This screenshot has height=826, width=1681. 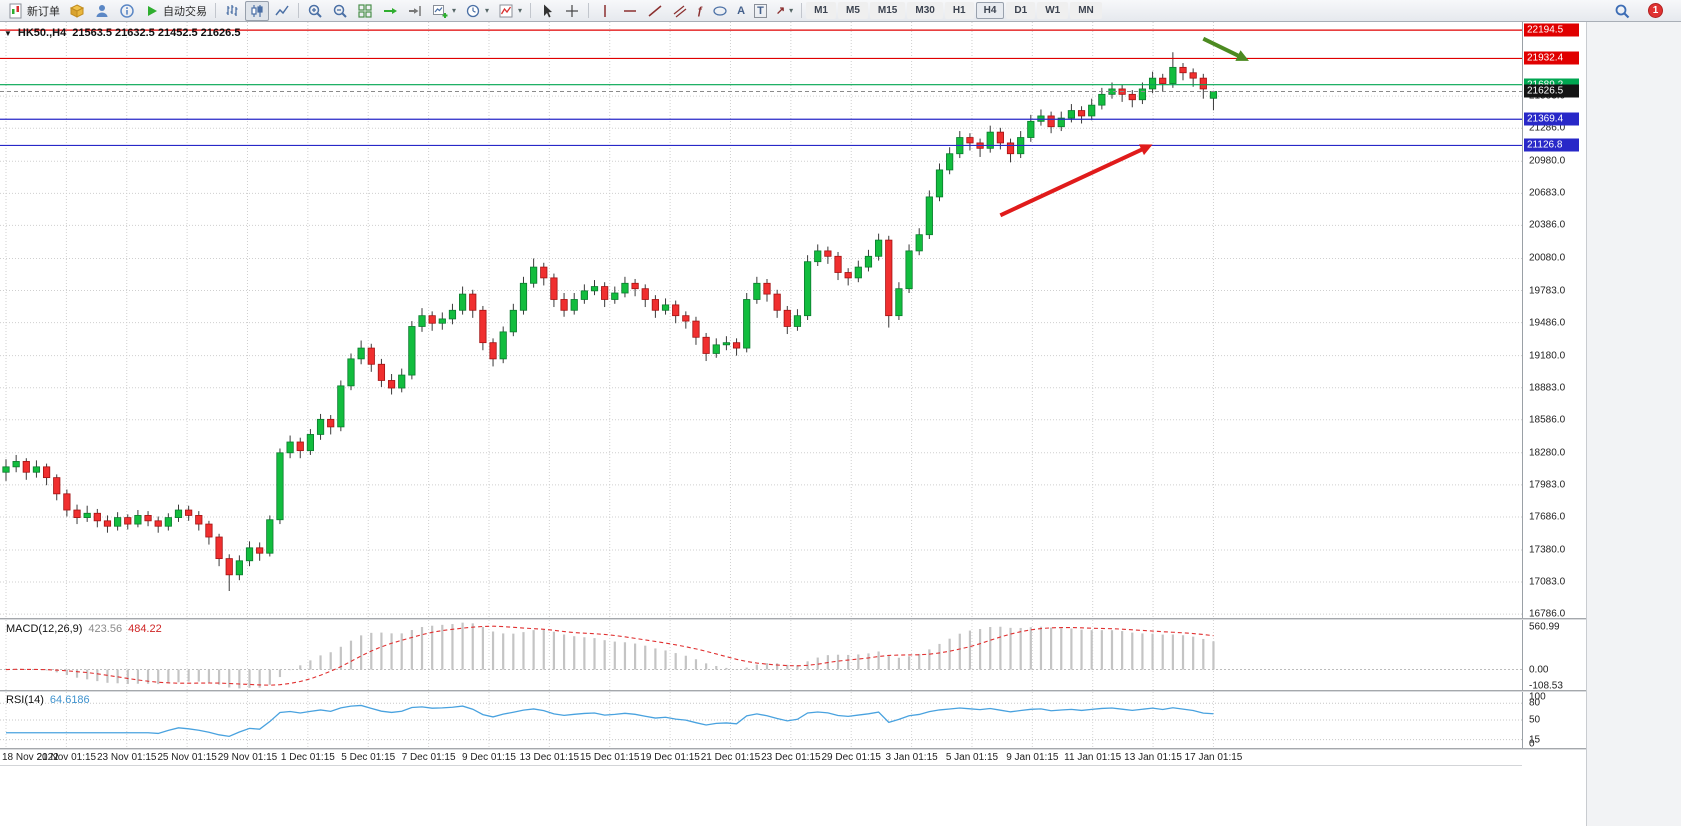 I want to click on price-axis-label: 19180.0, so click(x=1547, y=356).